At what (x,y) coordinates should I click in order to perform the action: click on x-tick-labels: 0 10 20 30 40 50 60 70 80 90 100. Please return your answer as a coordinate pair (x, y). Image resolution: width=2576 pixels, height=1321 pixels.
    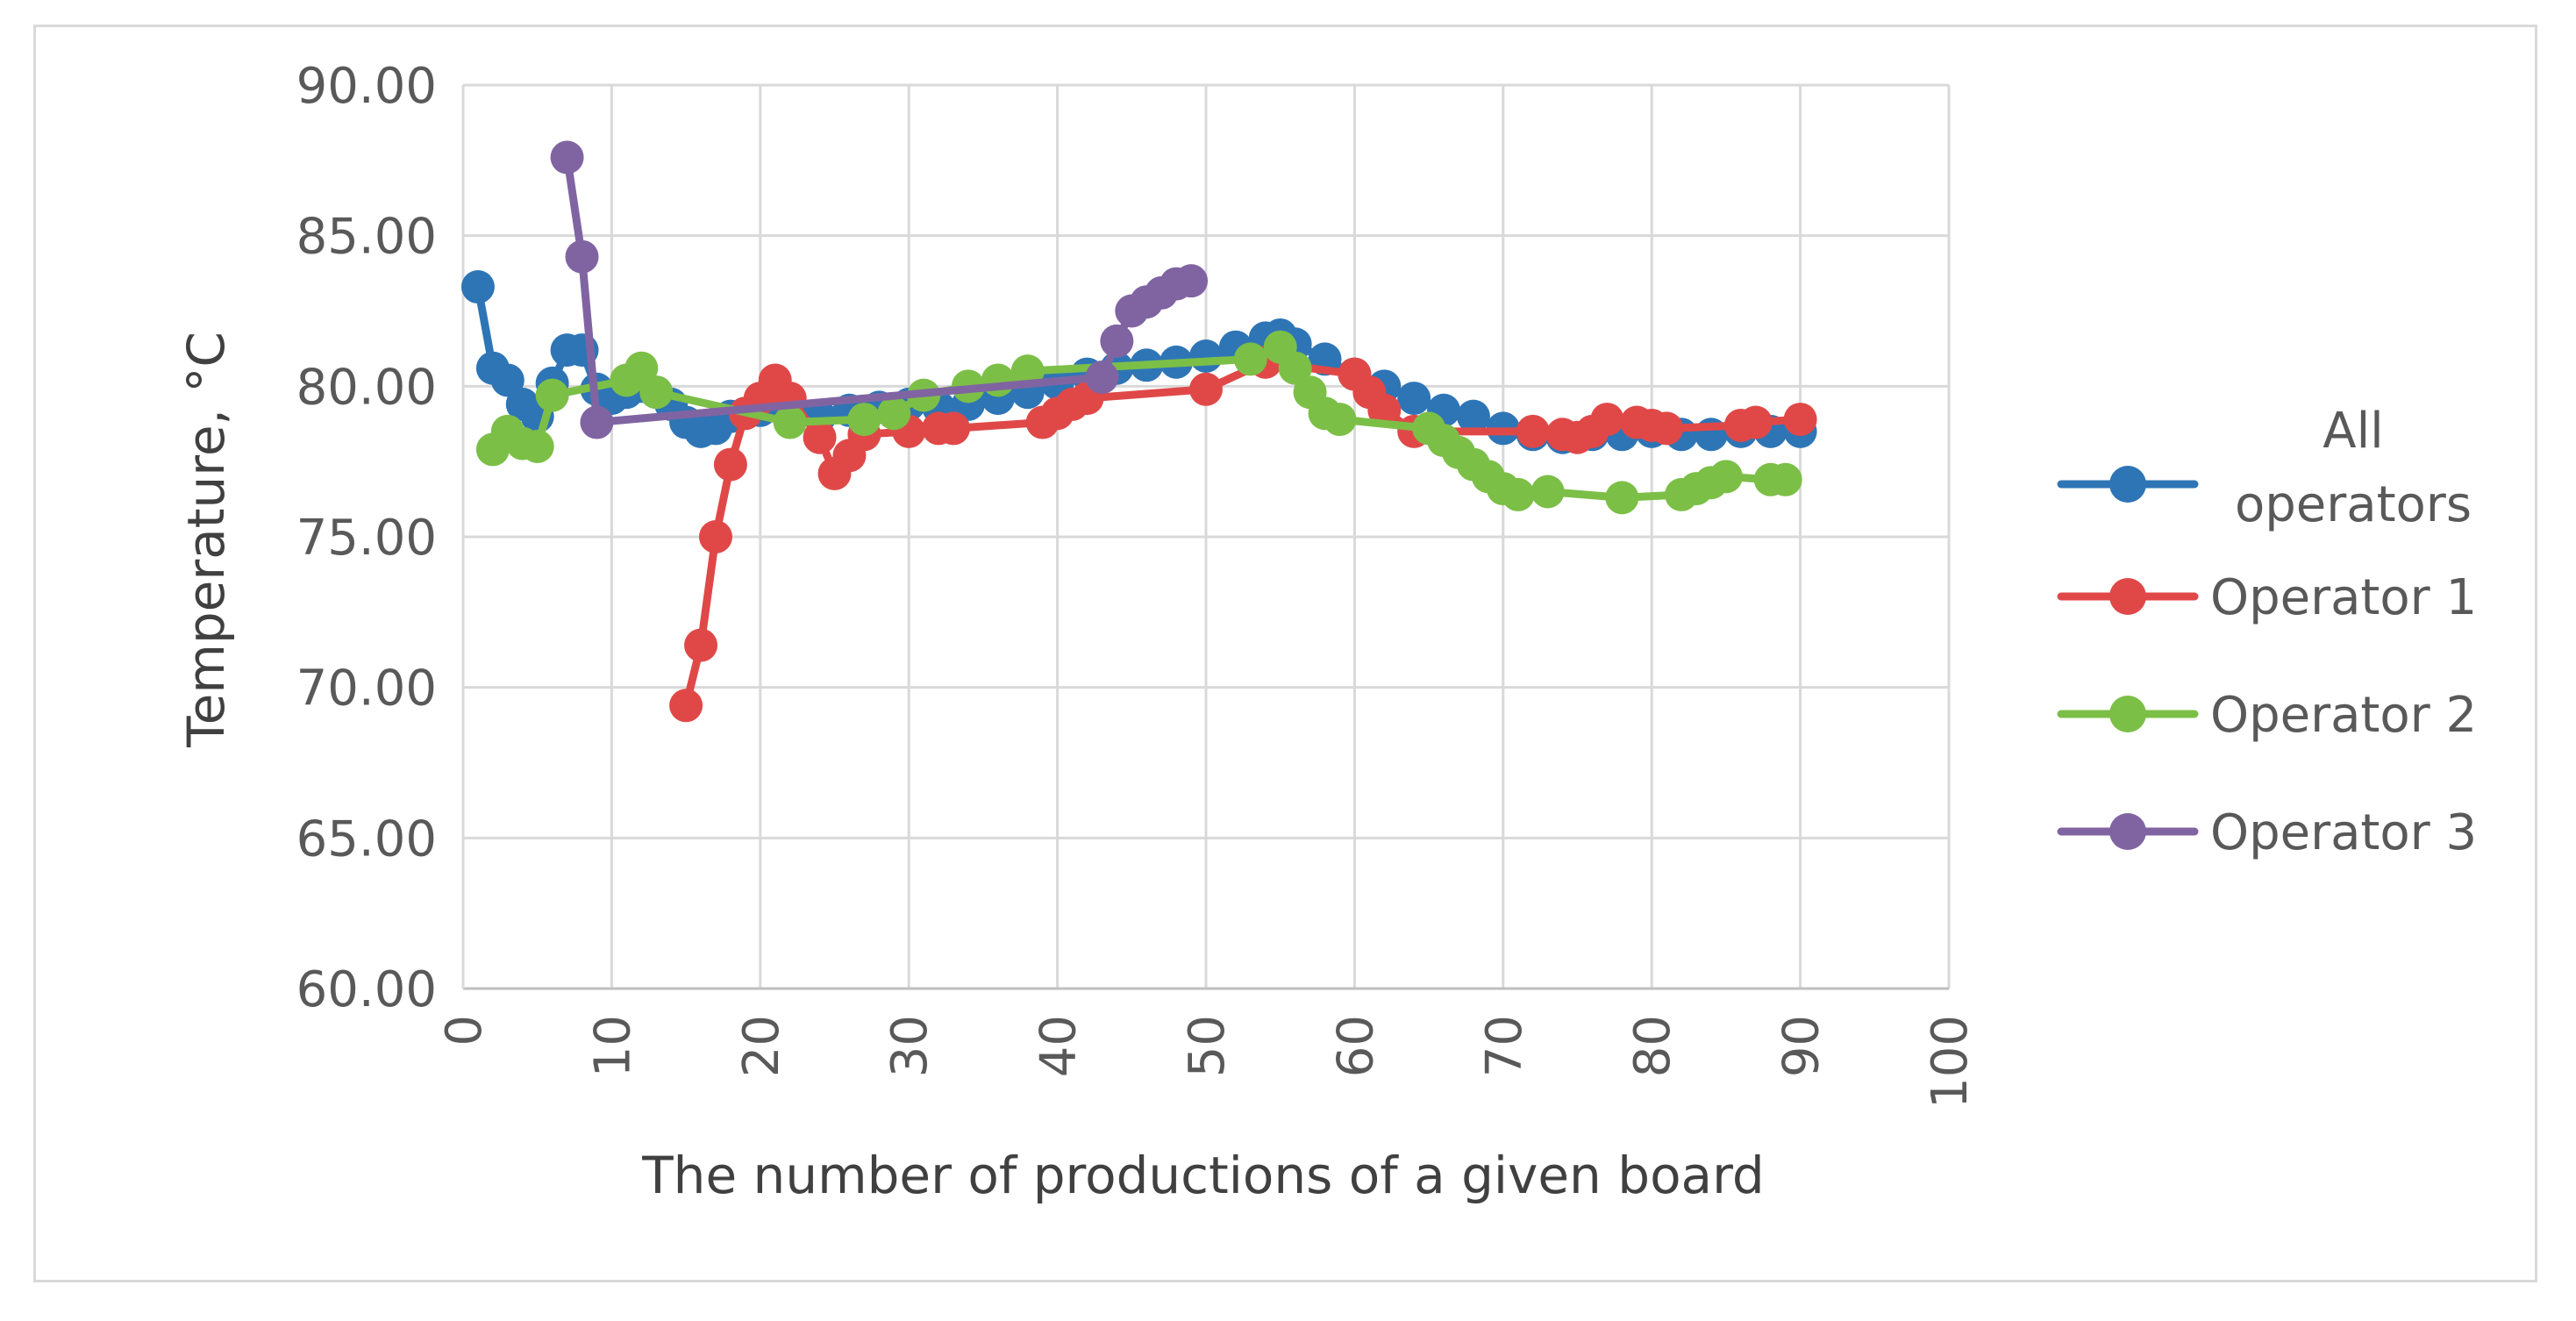
    Looking at the image, I should click on (1207, 1062).